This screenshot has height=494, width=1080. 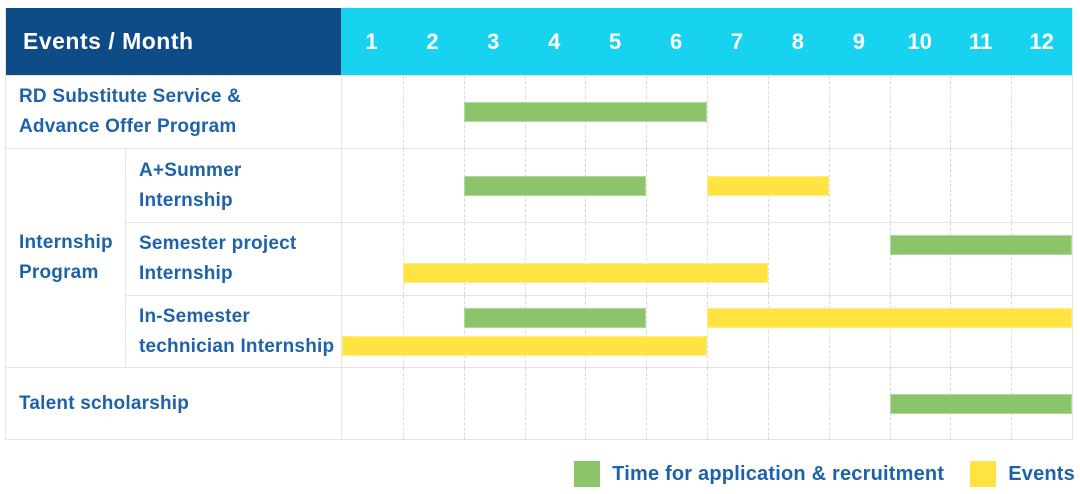 What do you see at coordinates (108, 41) in the screenshot?
I see `header-title: Events / Month` at bounding box center [108, 41].